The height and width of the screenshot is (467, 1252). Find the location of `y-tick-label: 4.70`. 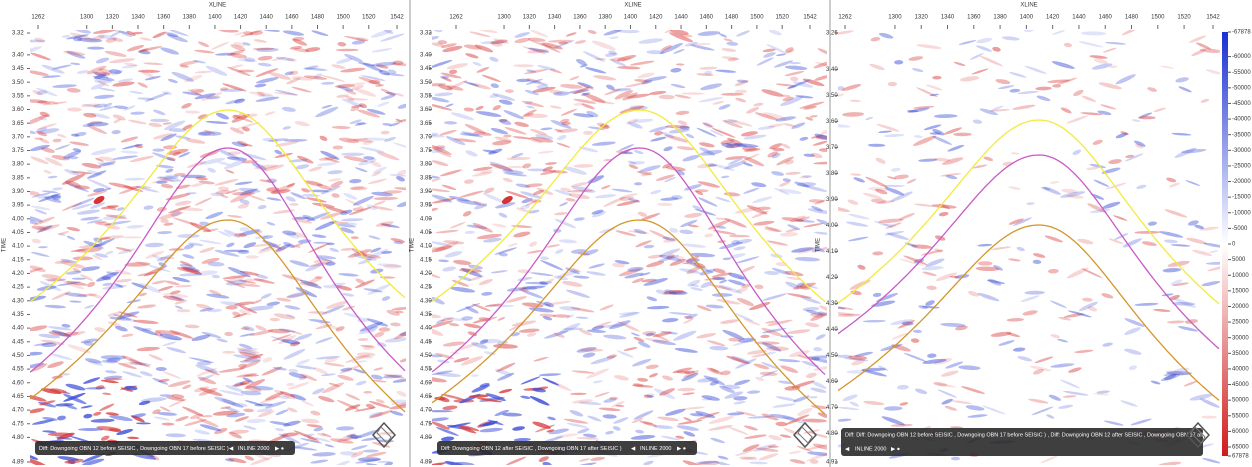

y-tick-label: 4.70 is located at coordinates (832, 408).